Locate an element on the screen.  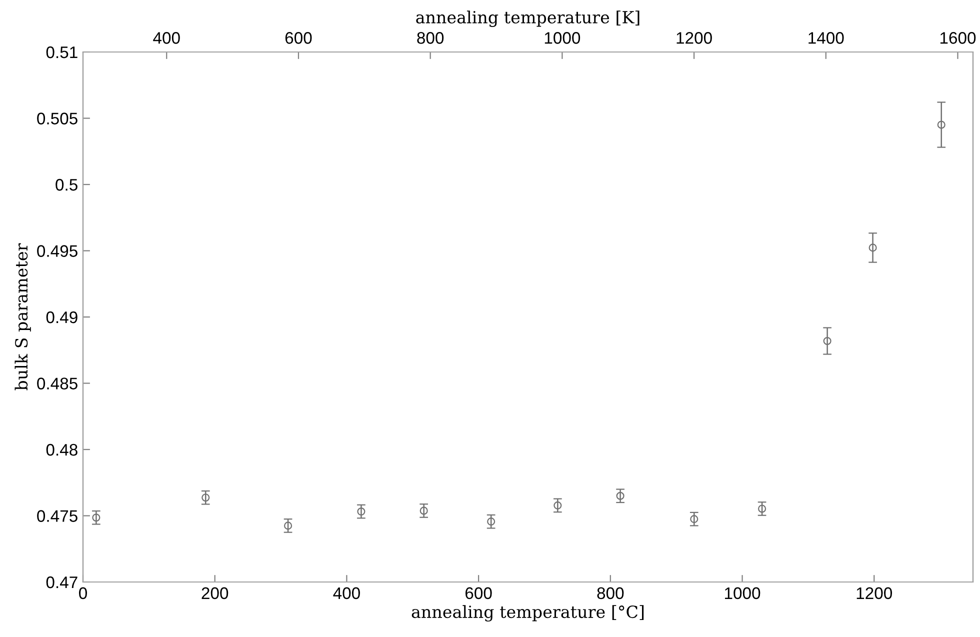
x-axis-title: annealing temperature [°C] is located at coordinates (528, 613).